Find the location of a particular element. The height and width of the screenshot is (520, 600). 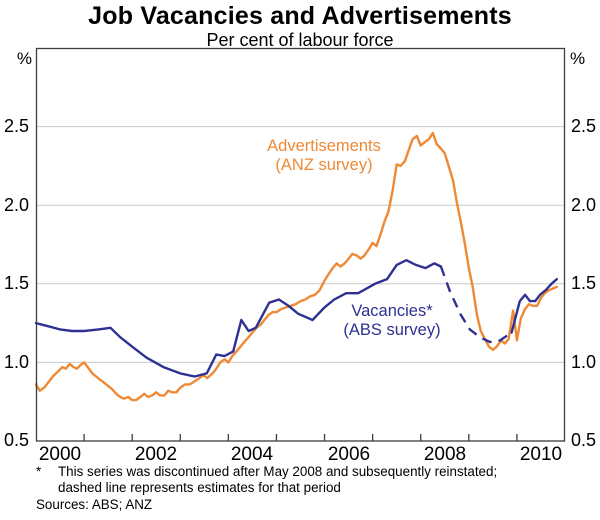

vacancies-series-label: Vacancies* (ABS survey) is located at coordinates (392, 321).